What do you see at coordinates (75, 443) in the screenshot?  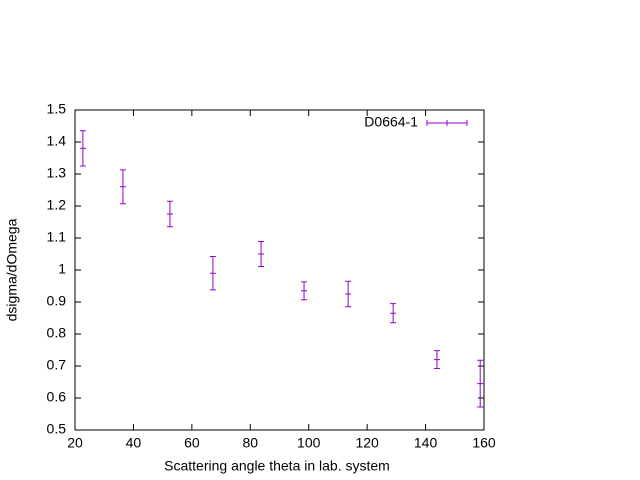 I see `x-tick-label: 20` at bounding box center [75, 443].